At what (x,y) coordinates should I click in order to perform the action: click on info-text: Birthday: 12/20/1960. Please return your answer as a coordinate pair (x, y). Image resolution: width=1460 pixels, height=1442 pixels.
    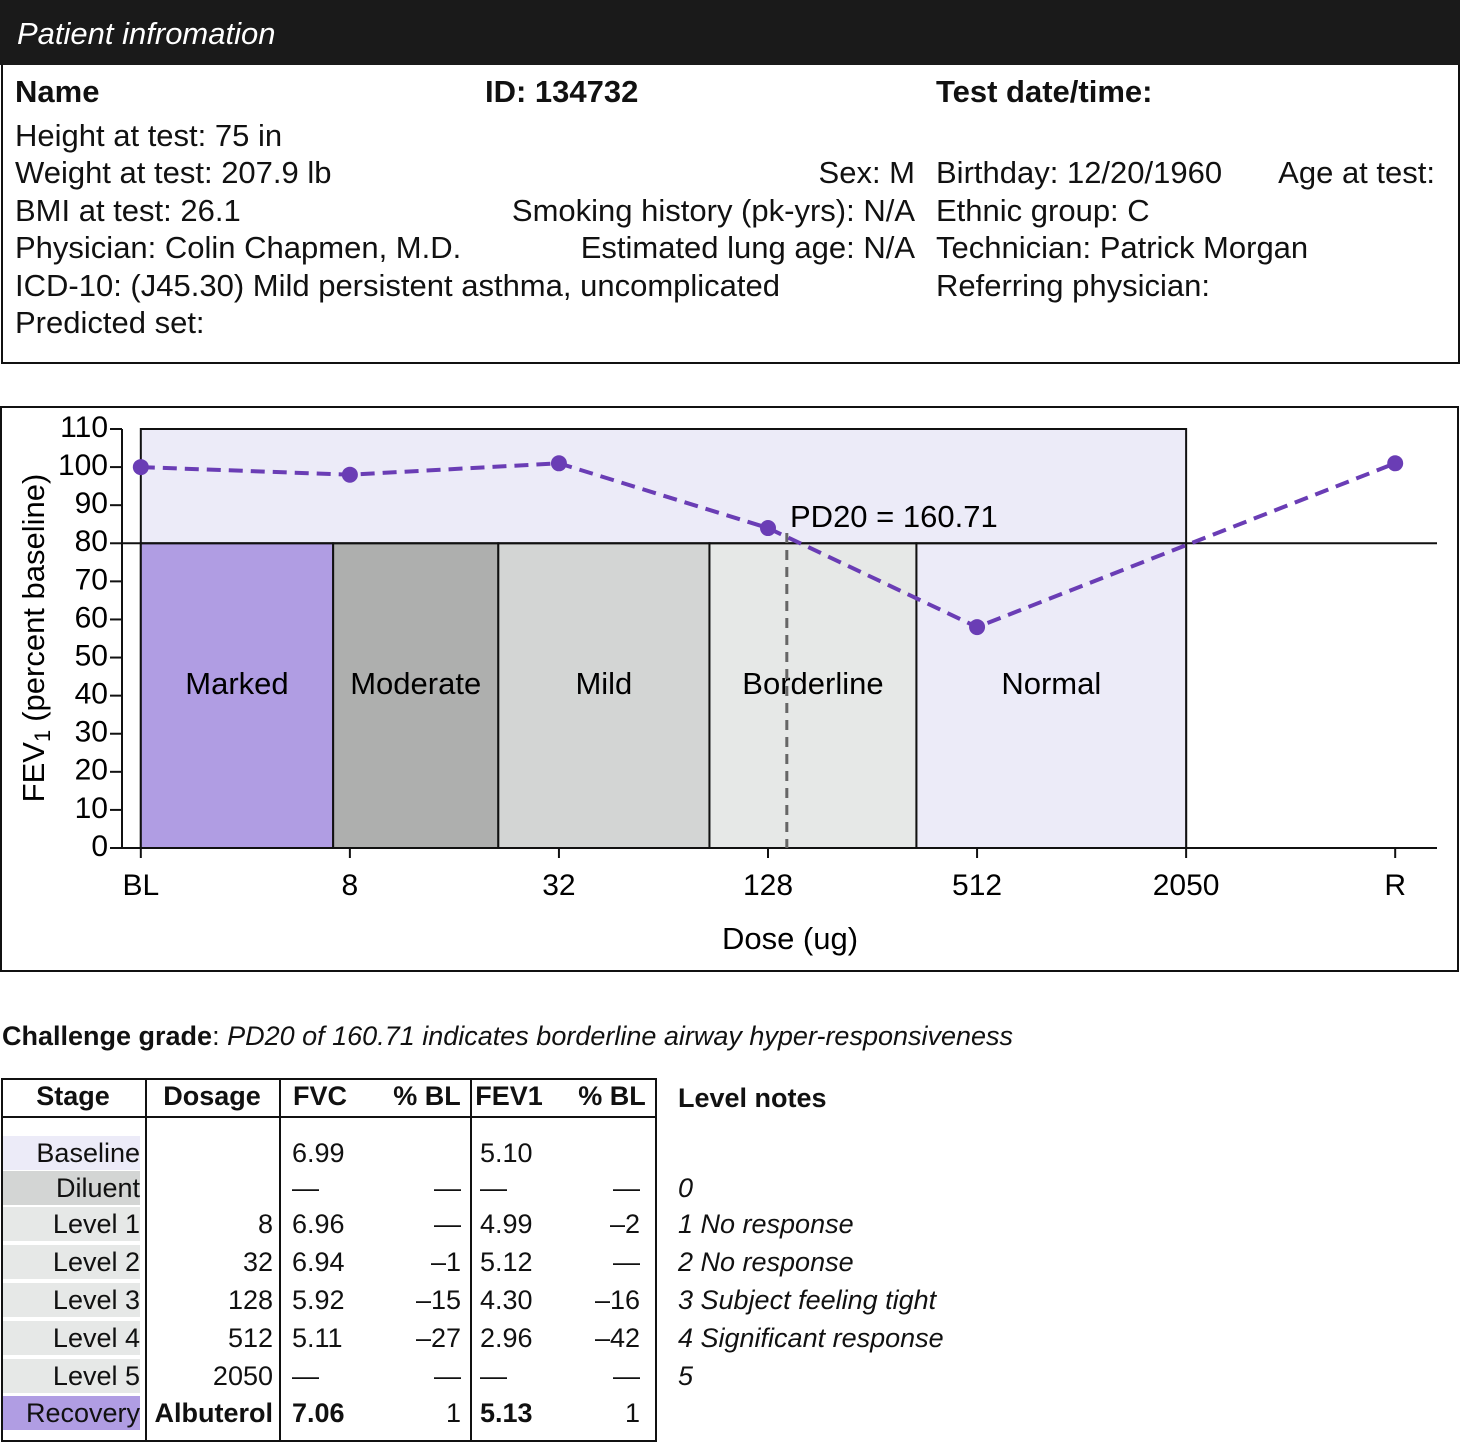
    Looking at the image, I should click on (1079, 172).